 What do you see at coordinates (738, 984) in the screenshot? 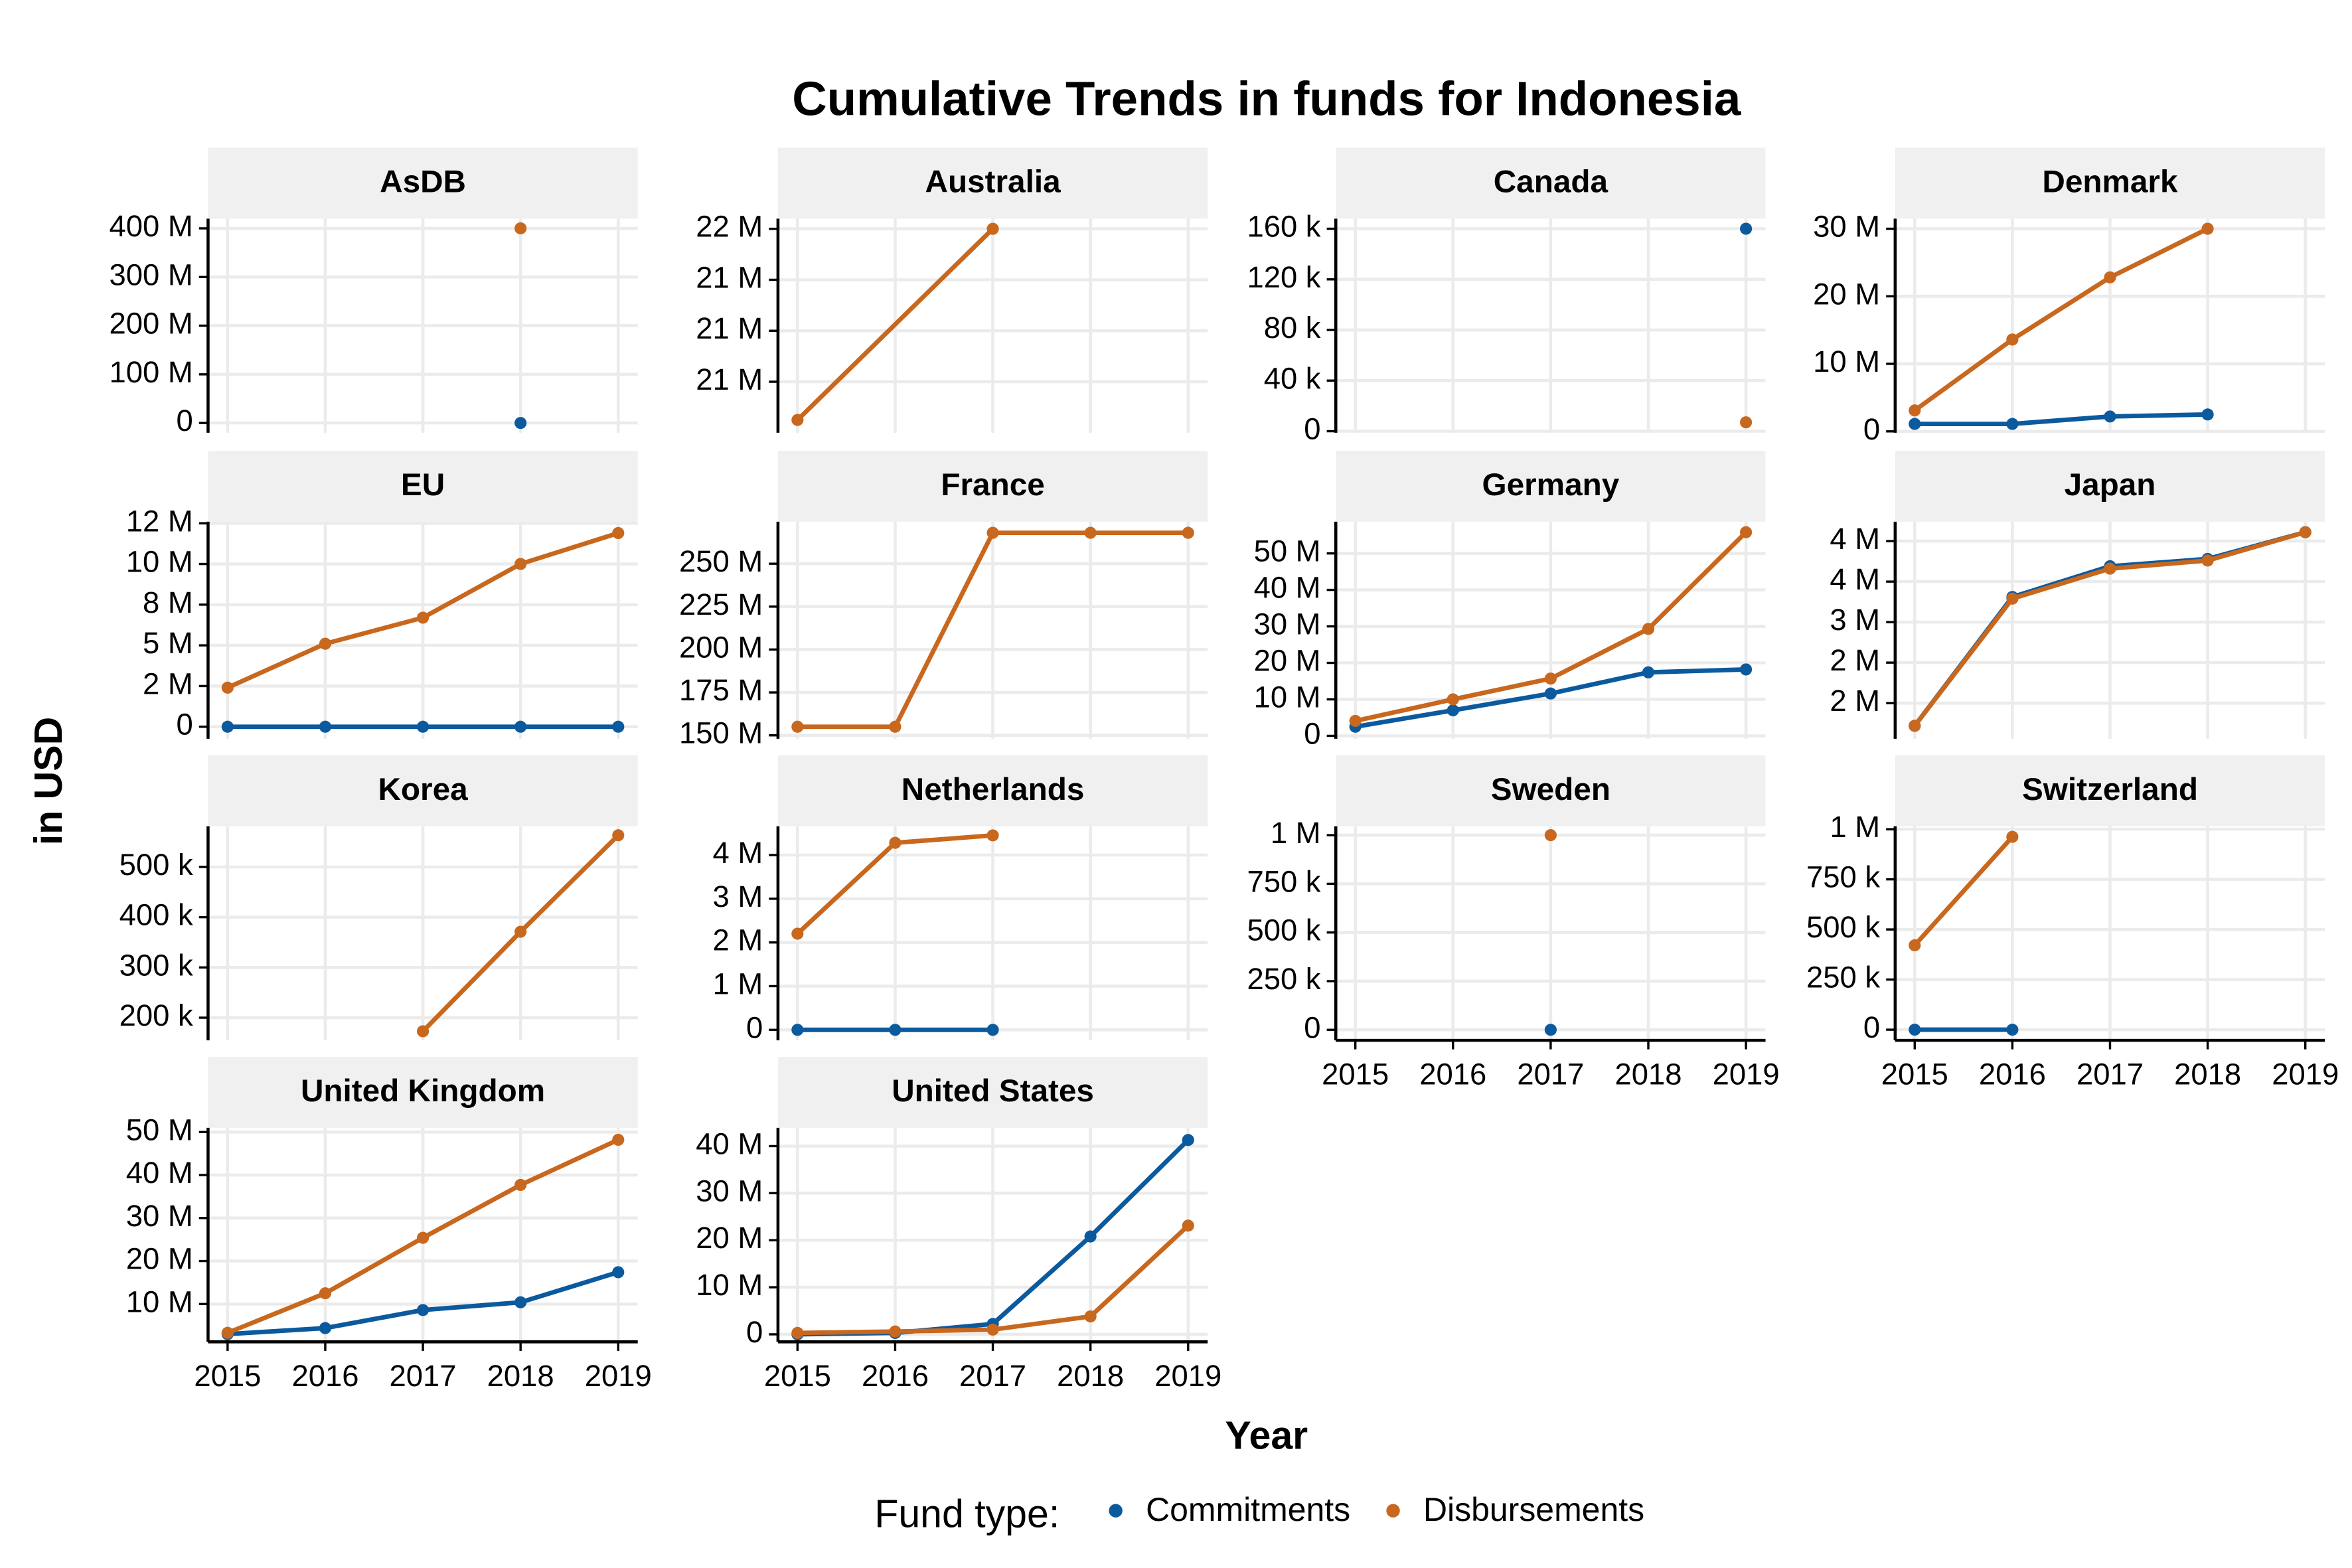
I see `y-tick-label: 1 M` at bounding box center [738, 984].